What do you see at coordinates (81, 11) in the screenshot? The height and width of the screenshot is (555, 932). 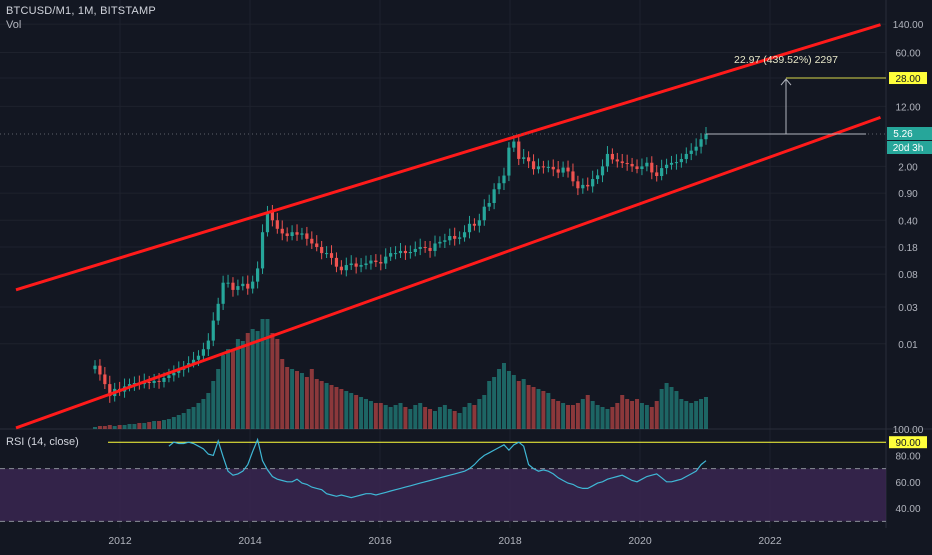 I see `symbol-title: BTCUSD/M1, 1M, BITSTAMP` at bounding box center [81, 11].